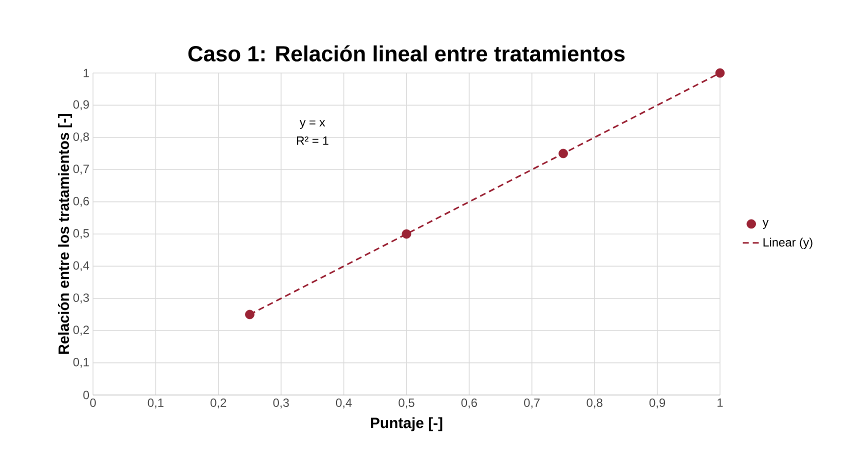 Image resolution: width=864 pixels, height=468 pixels. What do you see at coordinates (469, 403) in the screenshot?
I see `x-tick-label: 0,6` at bounding box center [469, 403].